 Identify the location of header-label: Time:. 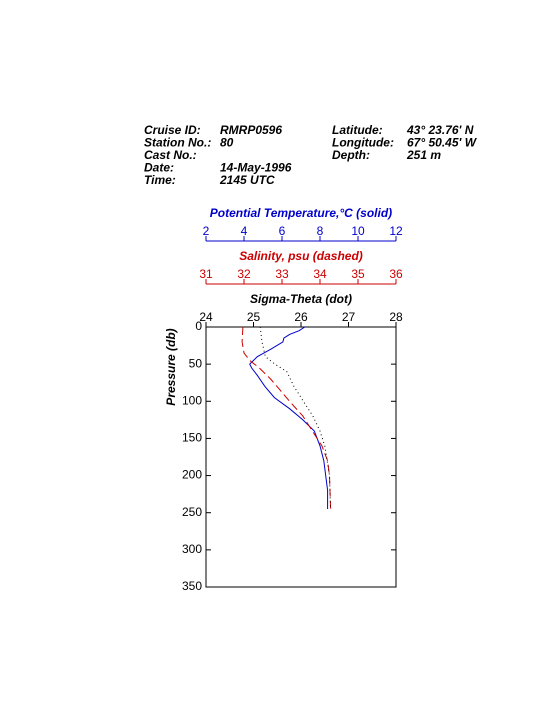
(160, 180).